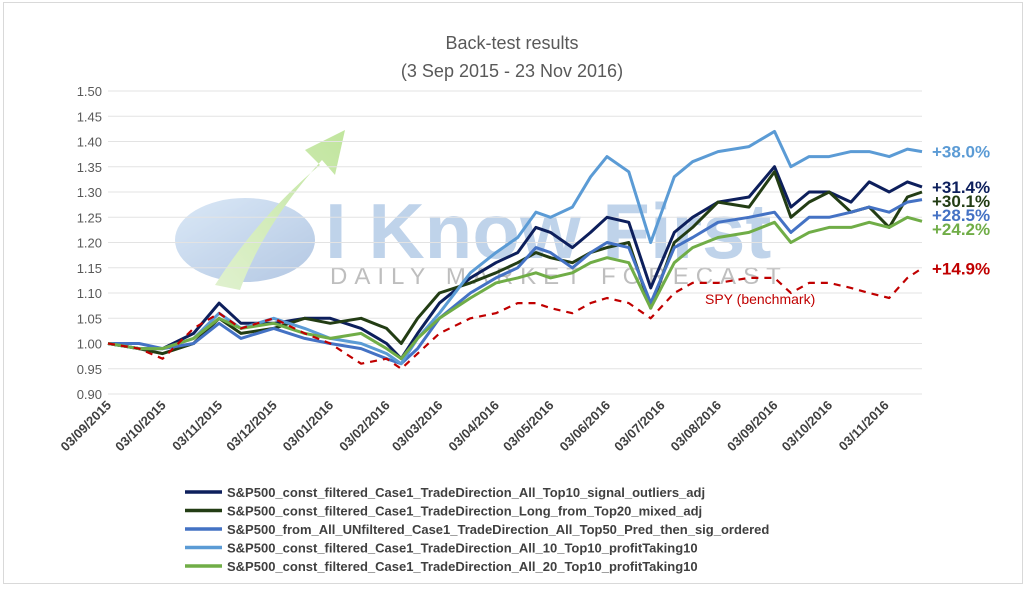 The image size is (1029, 589). What do you see at coordinates (752, 426) in the screenshot?
I see `x-tick-label: 03/09/2016` at bounding box center [752, 426].